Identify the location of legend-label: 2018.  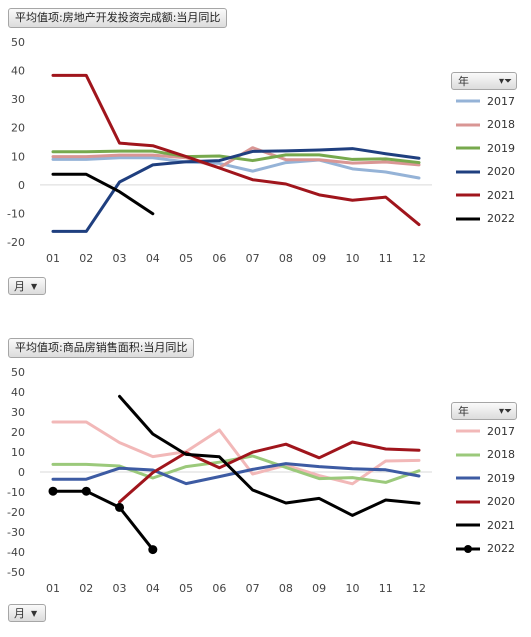
(501, 124).